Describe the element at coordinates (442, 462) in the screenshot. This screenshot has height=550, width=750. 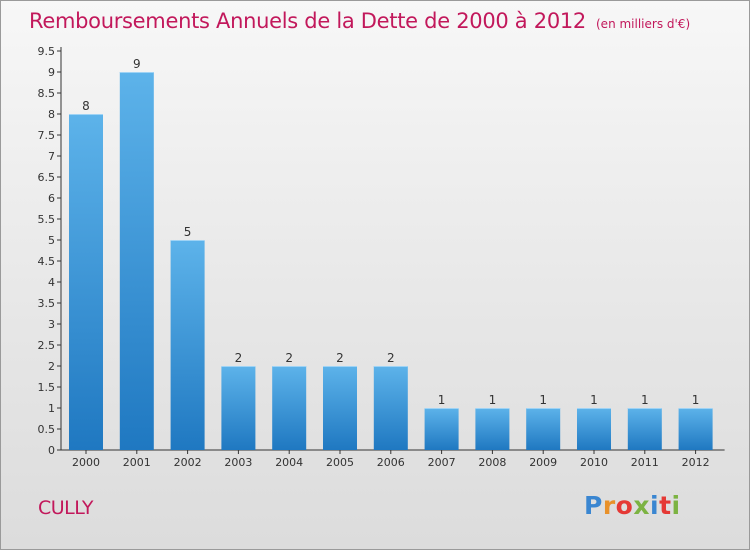
I see `x-tick-label: 2007` at that location.